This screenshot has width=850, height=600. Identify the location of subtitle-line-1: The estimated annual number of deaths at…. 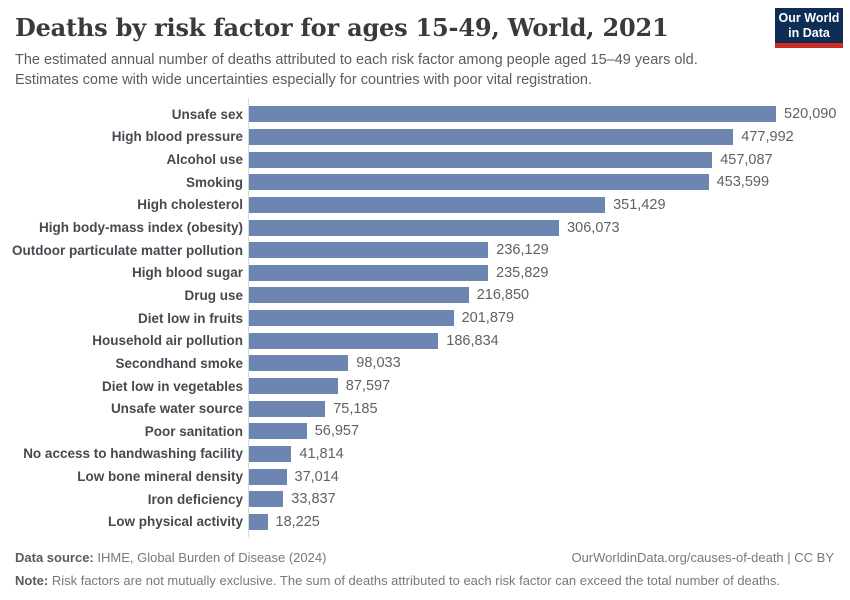
(356, 60).